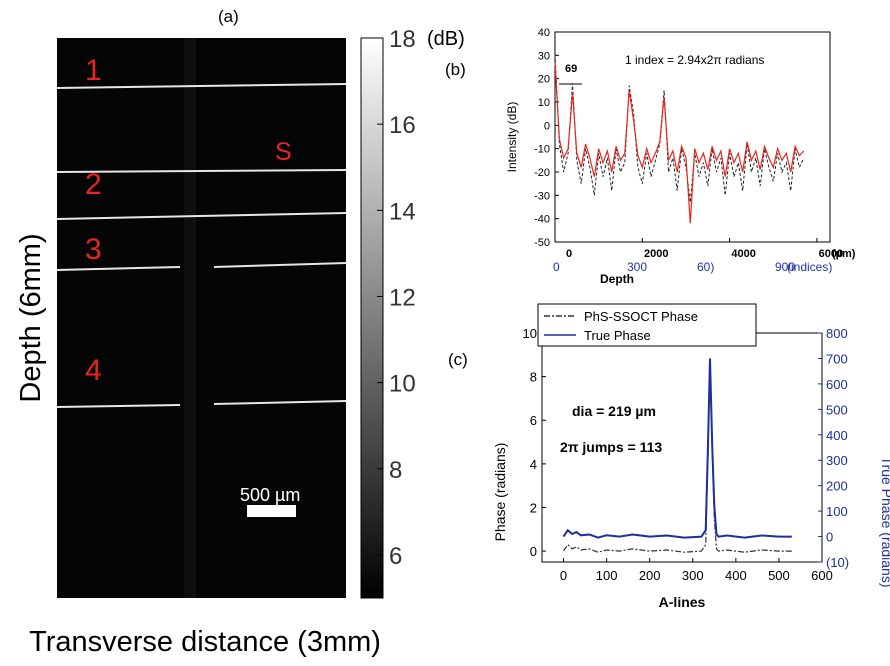 This screenshot has width=890, height=666. What do you see at coordinates (533, 507) in the screenshot?
I see `y-tick-label-c: 2` at bounding box center [533, 507].